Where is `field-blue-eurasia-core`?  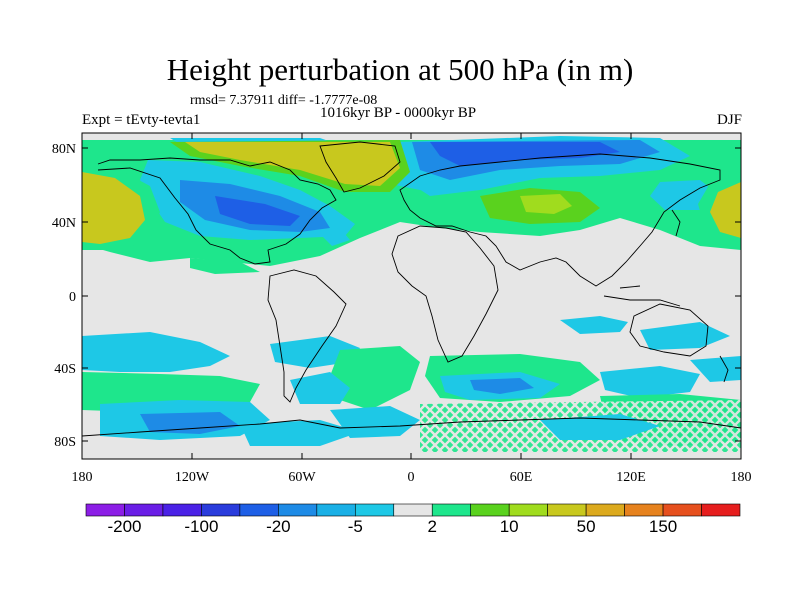 field-blue-eurasia-core is located at coordinates (525, 154).